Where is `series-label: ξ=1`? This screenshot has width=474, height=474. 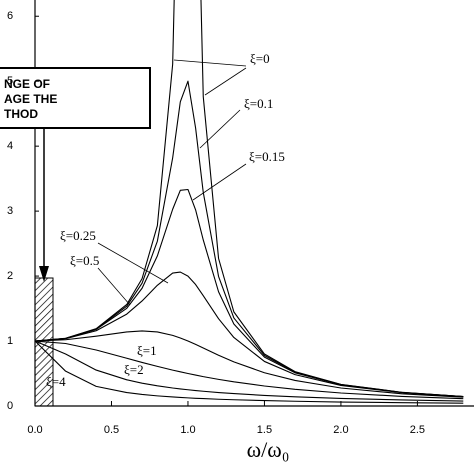
series-label: ξ=1 is located at coordinates (147, 350).